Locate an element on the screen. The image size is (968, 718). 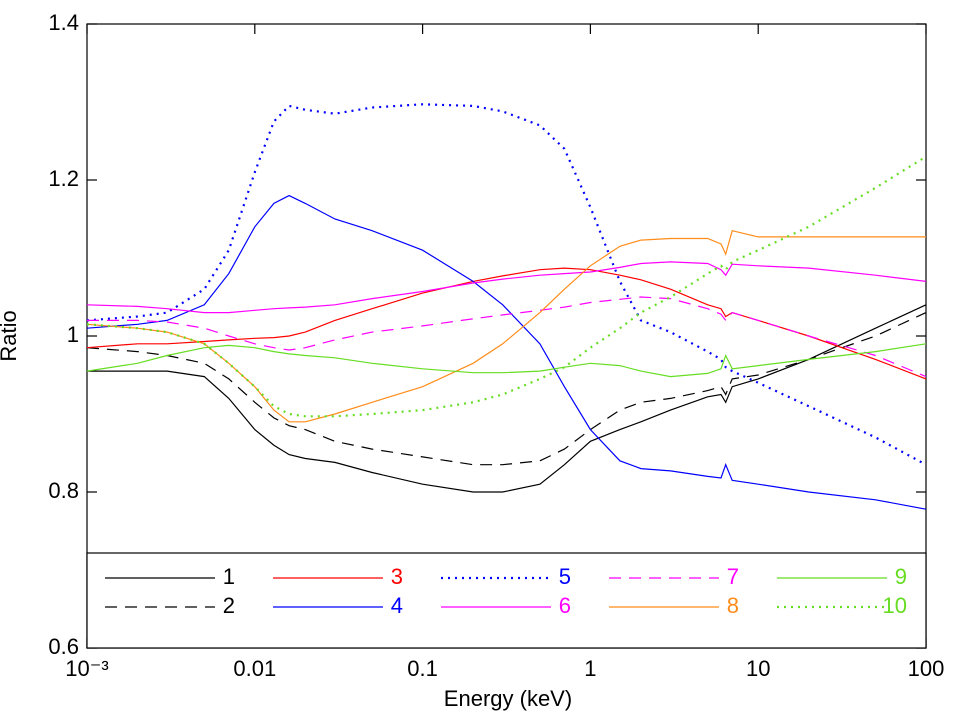
legend-box is located at coordinates (506, 600).